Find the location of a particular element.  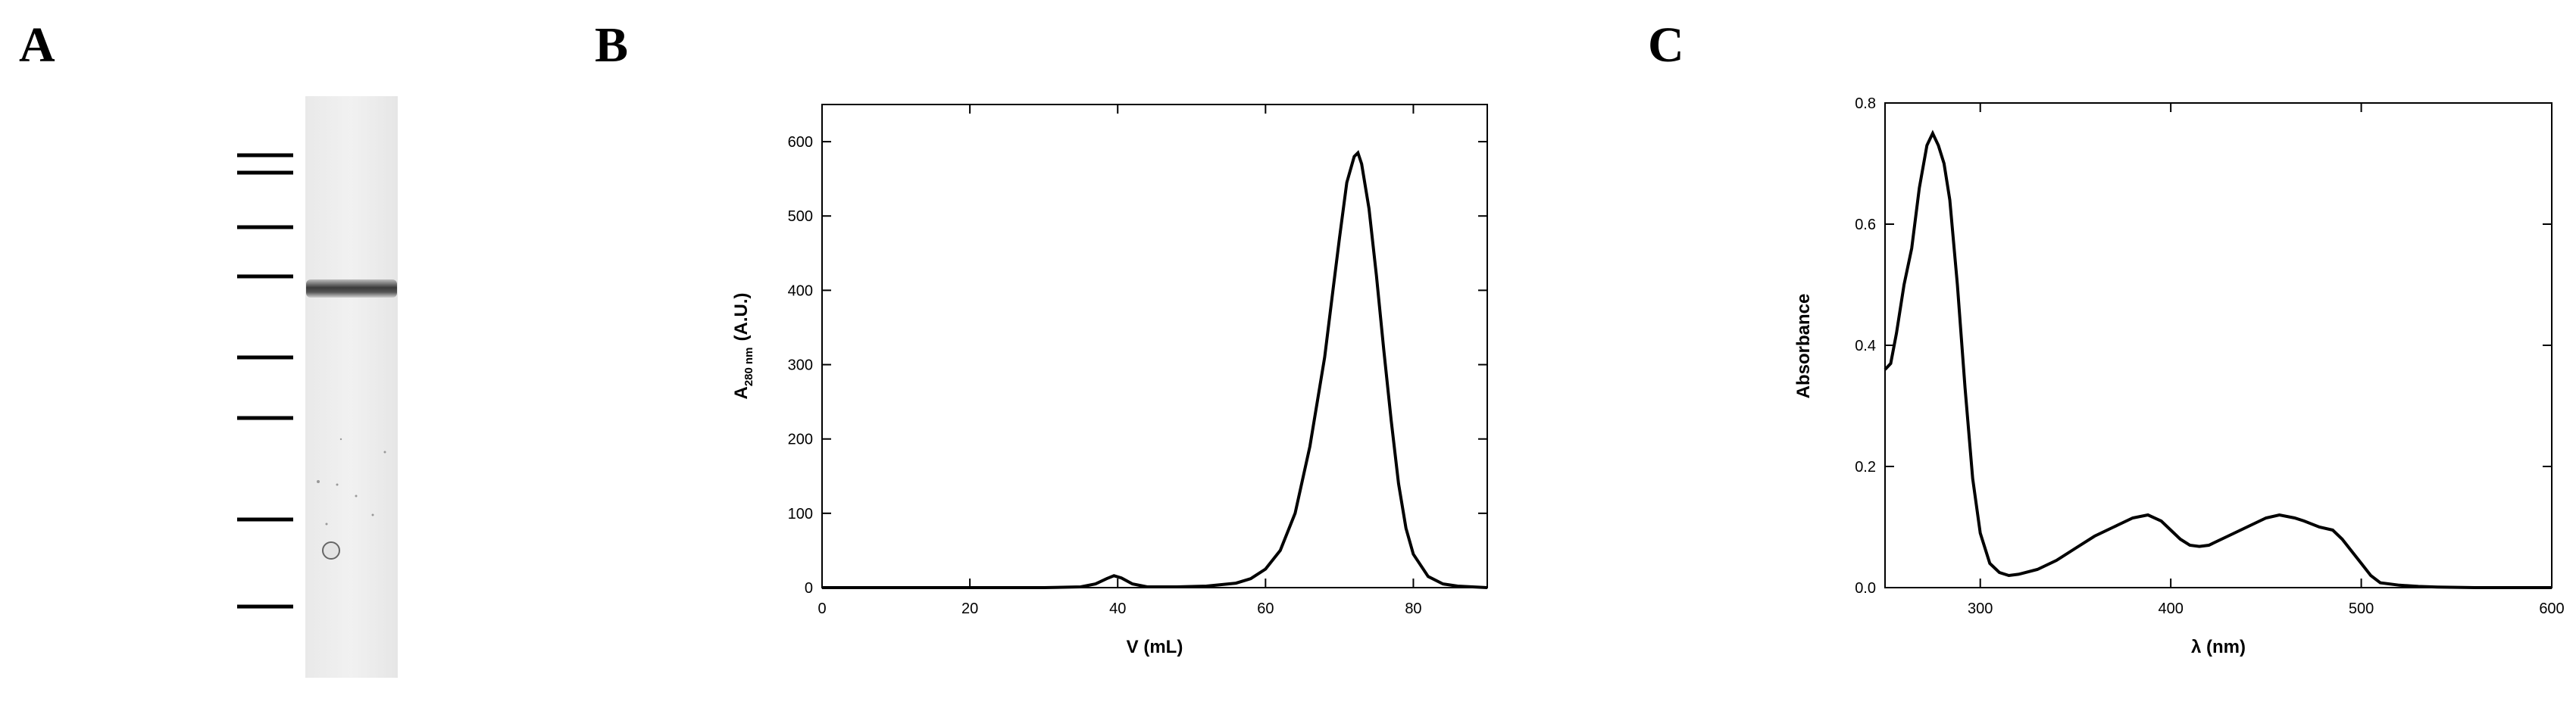

panel-label-a: A is located at coordinates (37, 45).